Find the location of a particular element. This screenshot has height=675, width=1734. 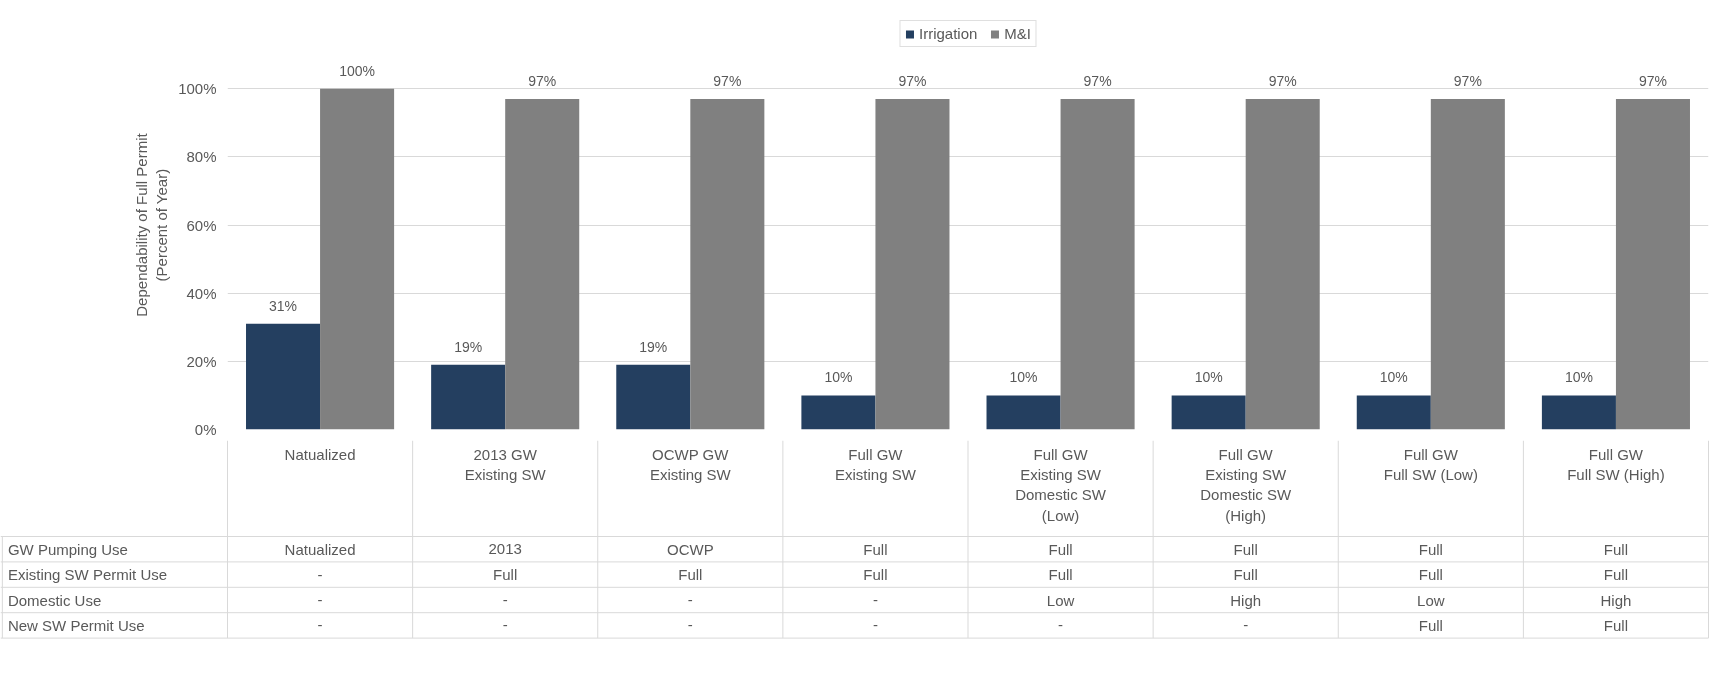

x-tick-label: Full GW Existing SW is located at coordinates (876, 464).